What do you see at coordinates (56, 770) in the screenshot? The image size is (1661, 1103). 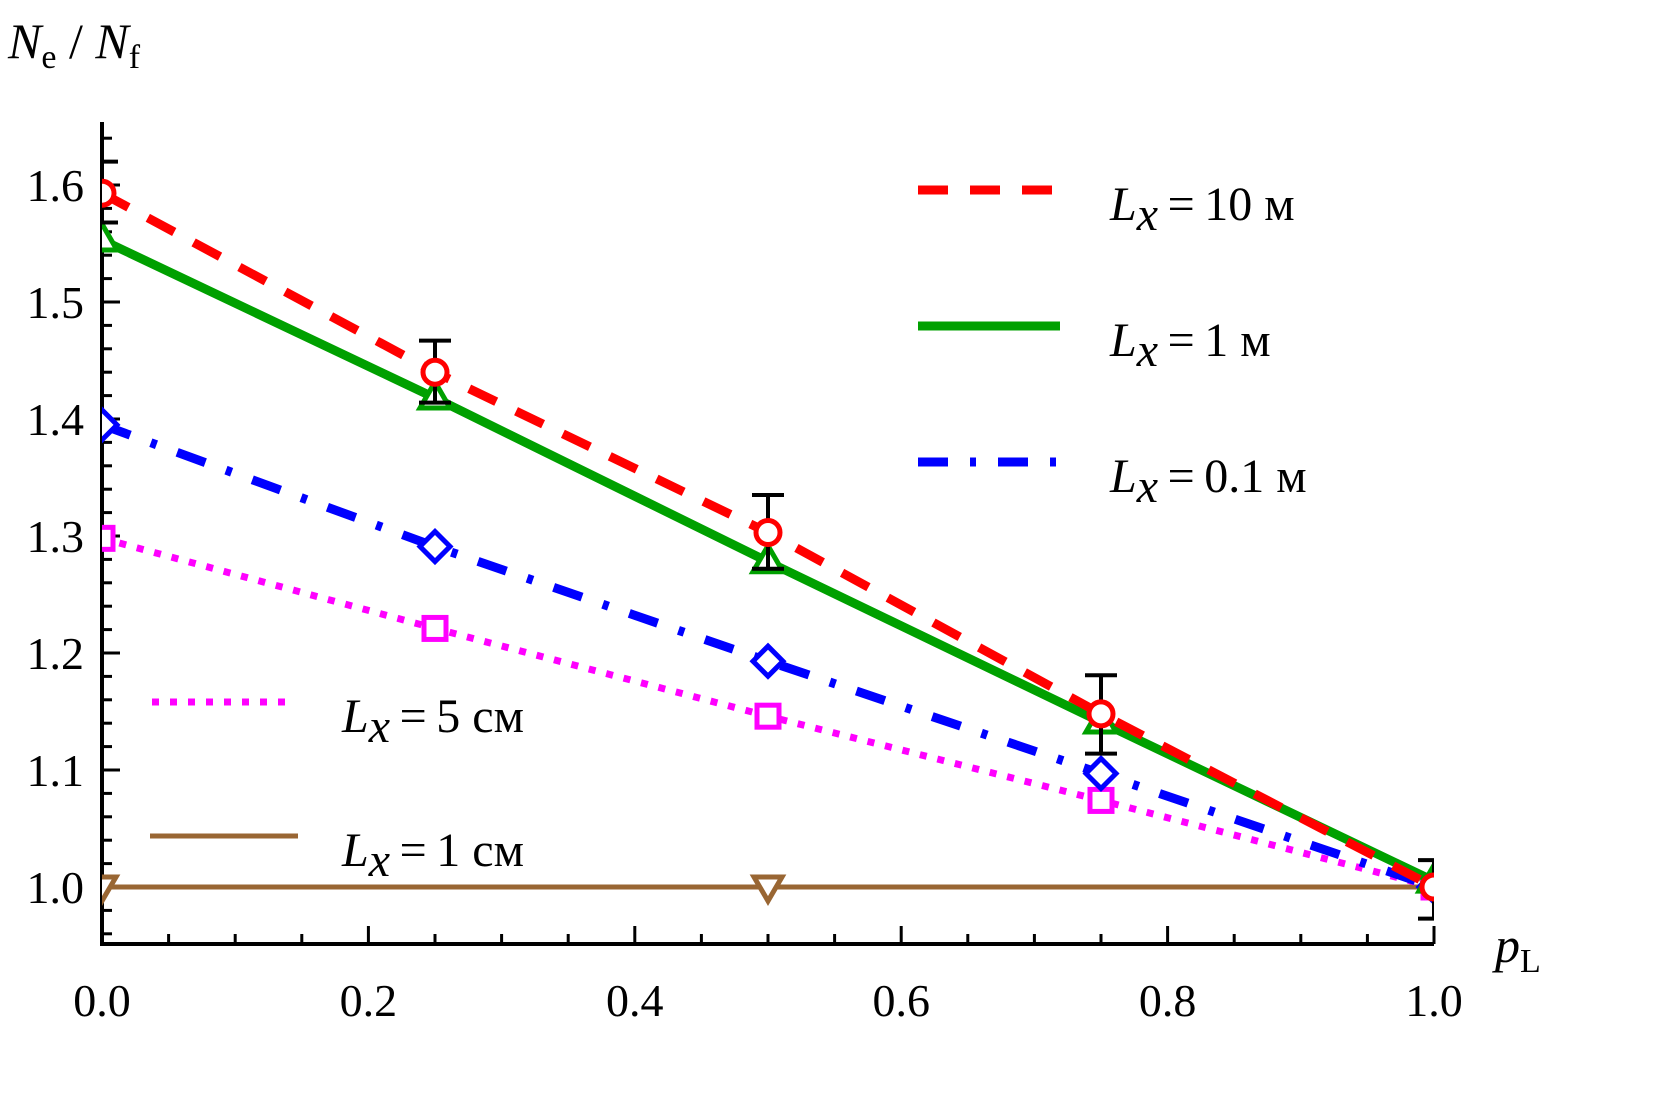 I see `y-tick-label: 1.1` at bounding box center [56, 770].